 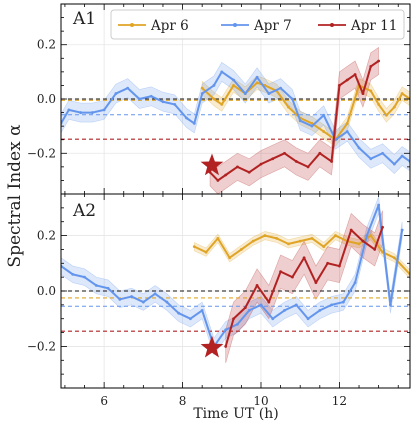 I want to click on panel-label-a1: A1, so click(x=84, y=19).